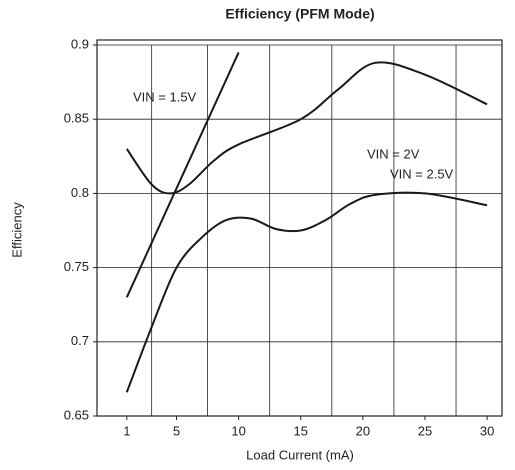 The height and width of the screenshot is (470, 515). Describe the element at coordinates (238, 430) in the screenshot. I see `x-tick-label: 10` at that location.